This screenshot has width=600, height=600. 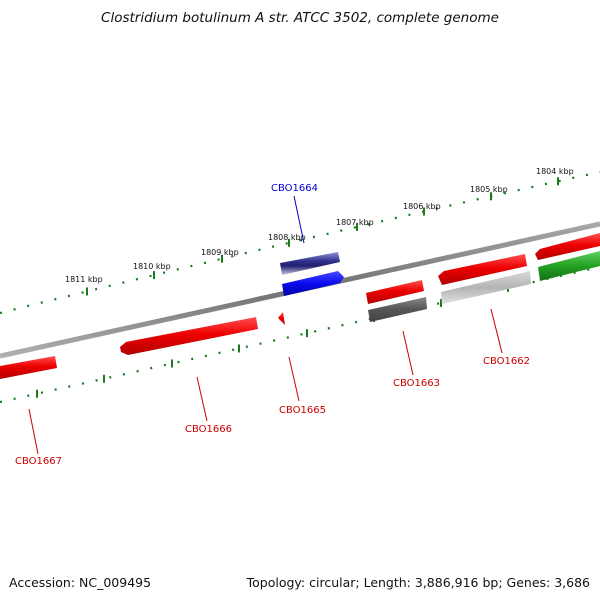 What do you see at coordinates (310, 263) in the screenshot?
I see `gene-cbo1664-upper` at bounding box center [310, 263].